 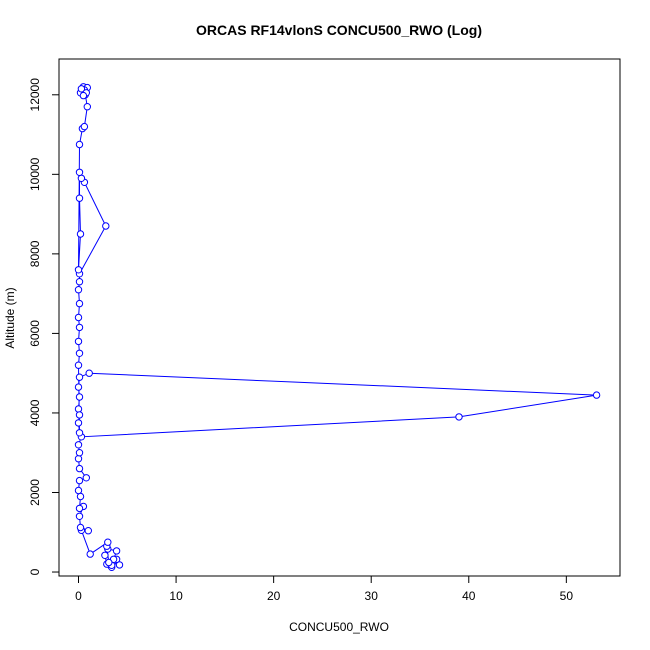 I want to click on y-tick-label: 4000, so click(x=35, y=412).